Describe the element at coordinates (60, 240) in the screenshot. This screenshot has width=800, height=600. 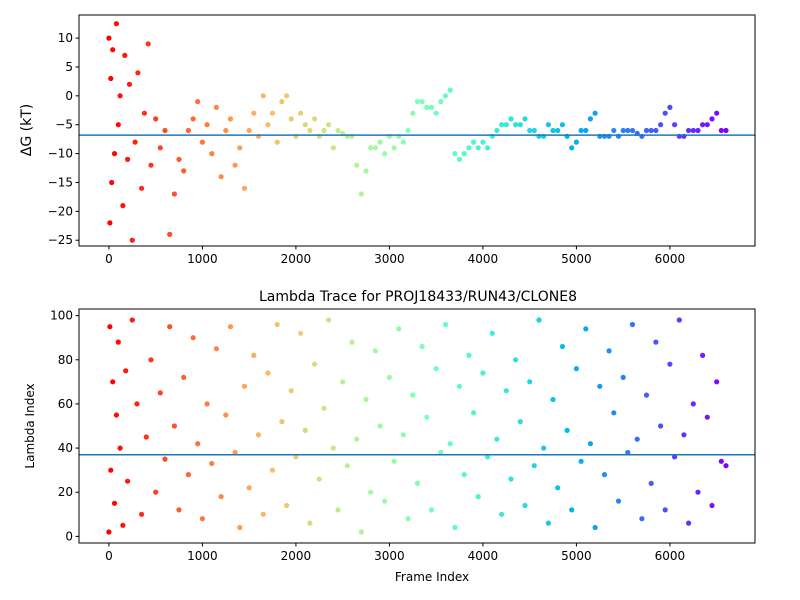
I see `delta-g-y-tick-label: −25` at that location.